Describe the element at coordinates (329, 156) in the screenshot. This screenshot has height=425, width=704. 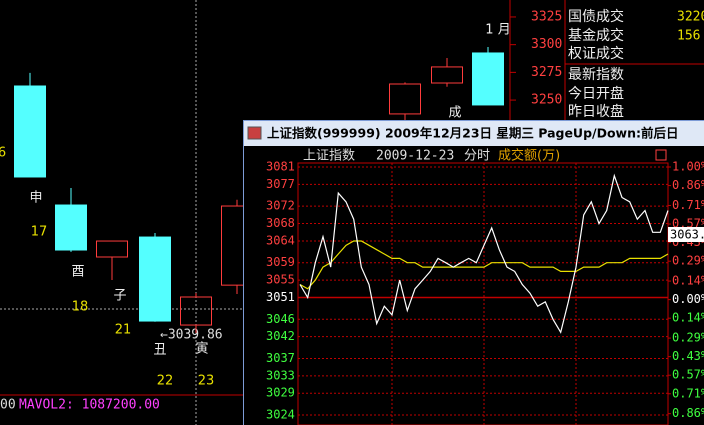
I see `header-name: 上证指数` at that location.